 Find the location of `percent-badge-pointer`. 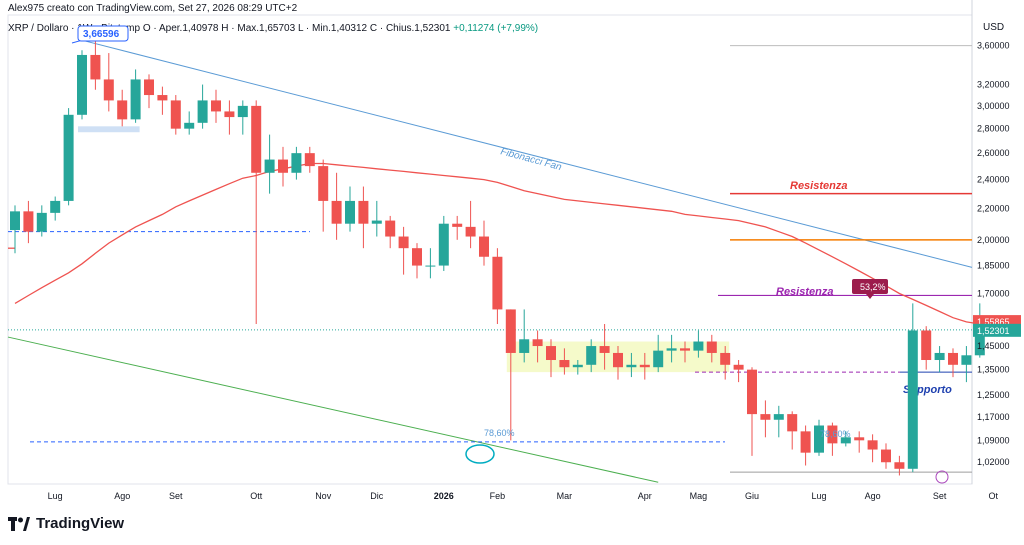

percent-badge-pointer is located at coordinates (870, 296).